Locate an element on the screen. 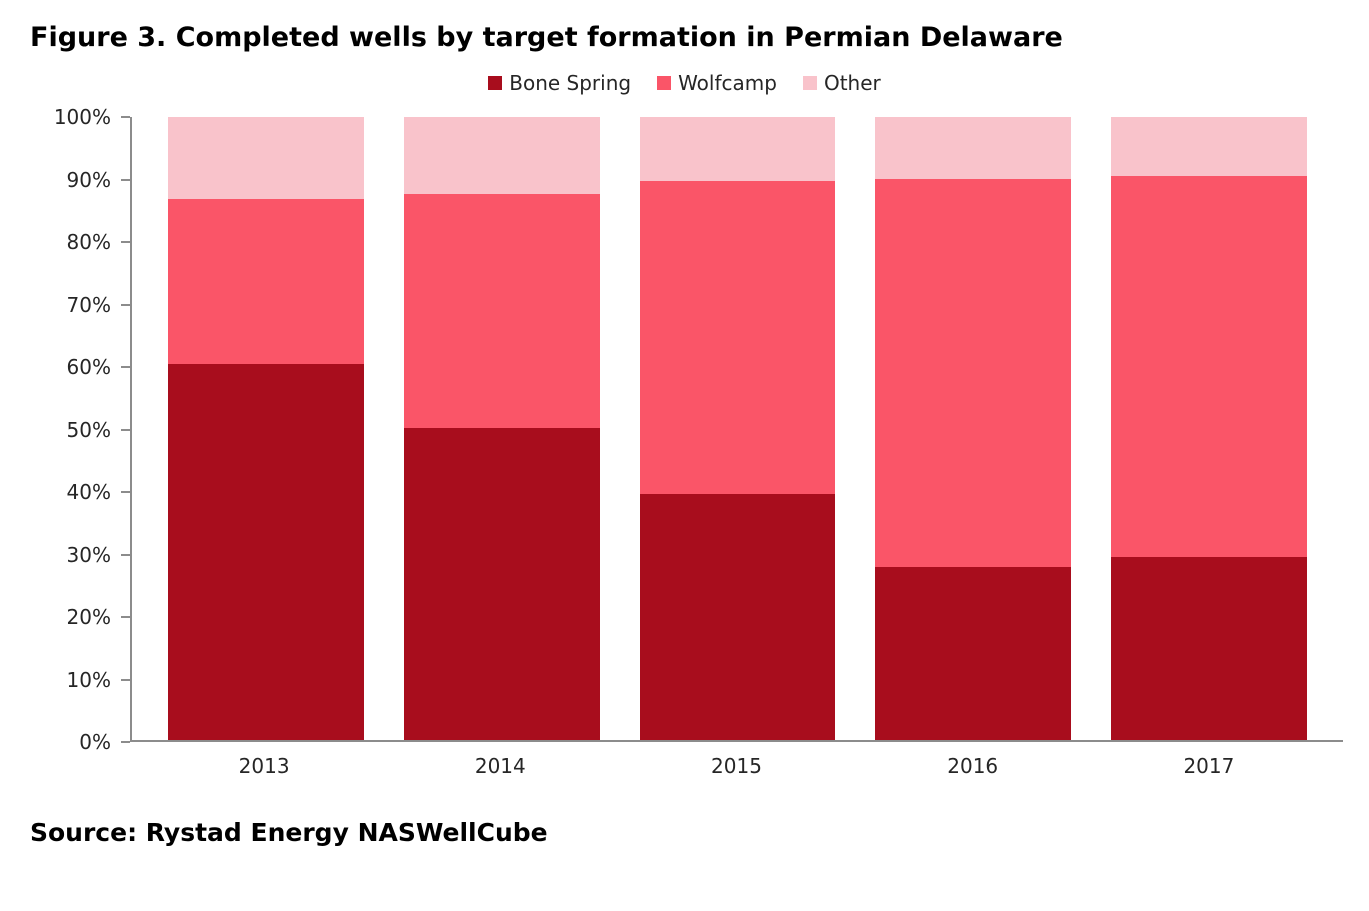 The image size is (1369, 911). bar-2013 is located at coordinates (266, 428).